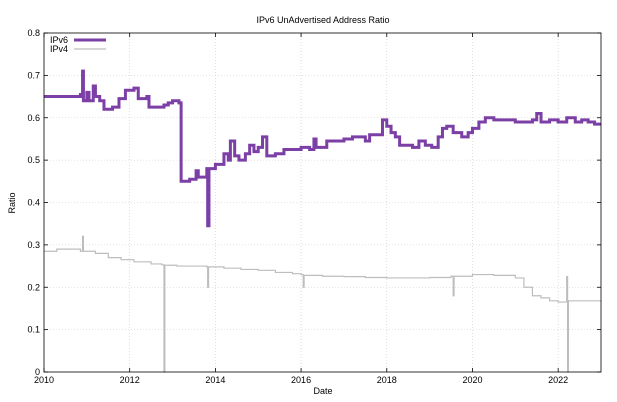  Describe the element at coordinates (33, 118) in the screenshot. I see `y-tick-label: 0.6` at that location.